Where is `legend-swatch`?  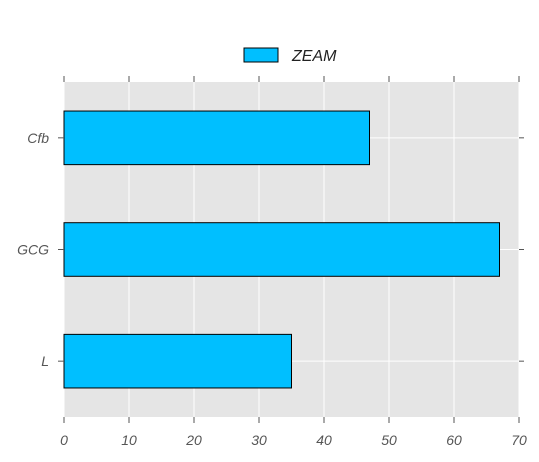
legend-swatch is located at coordinates (261, 55).